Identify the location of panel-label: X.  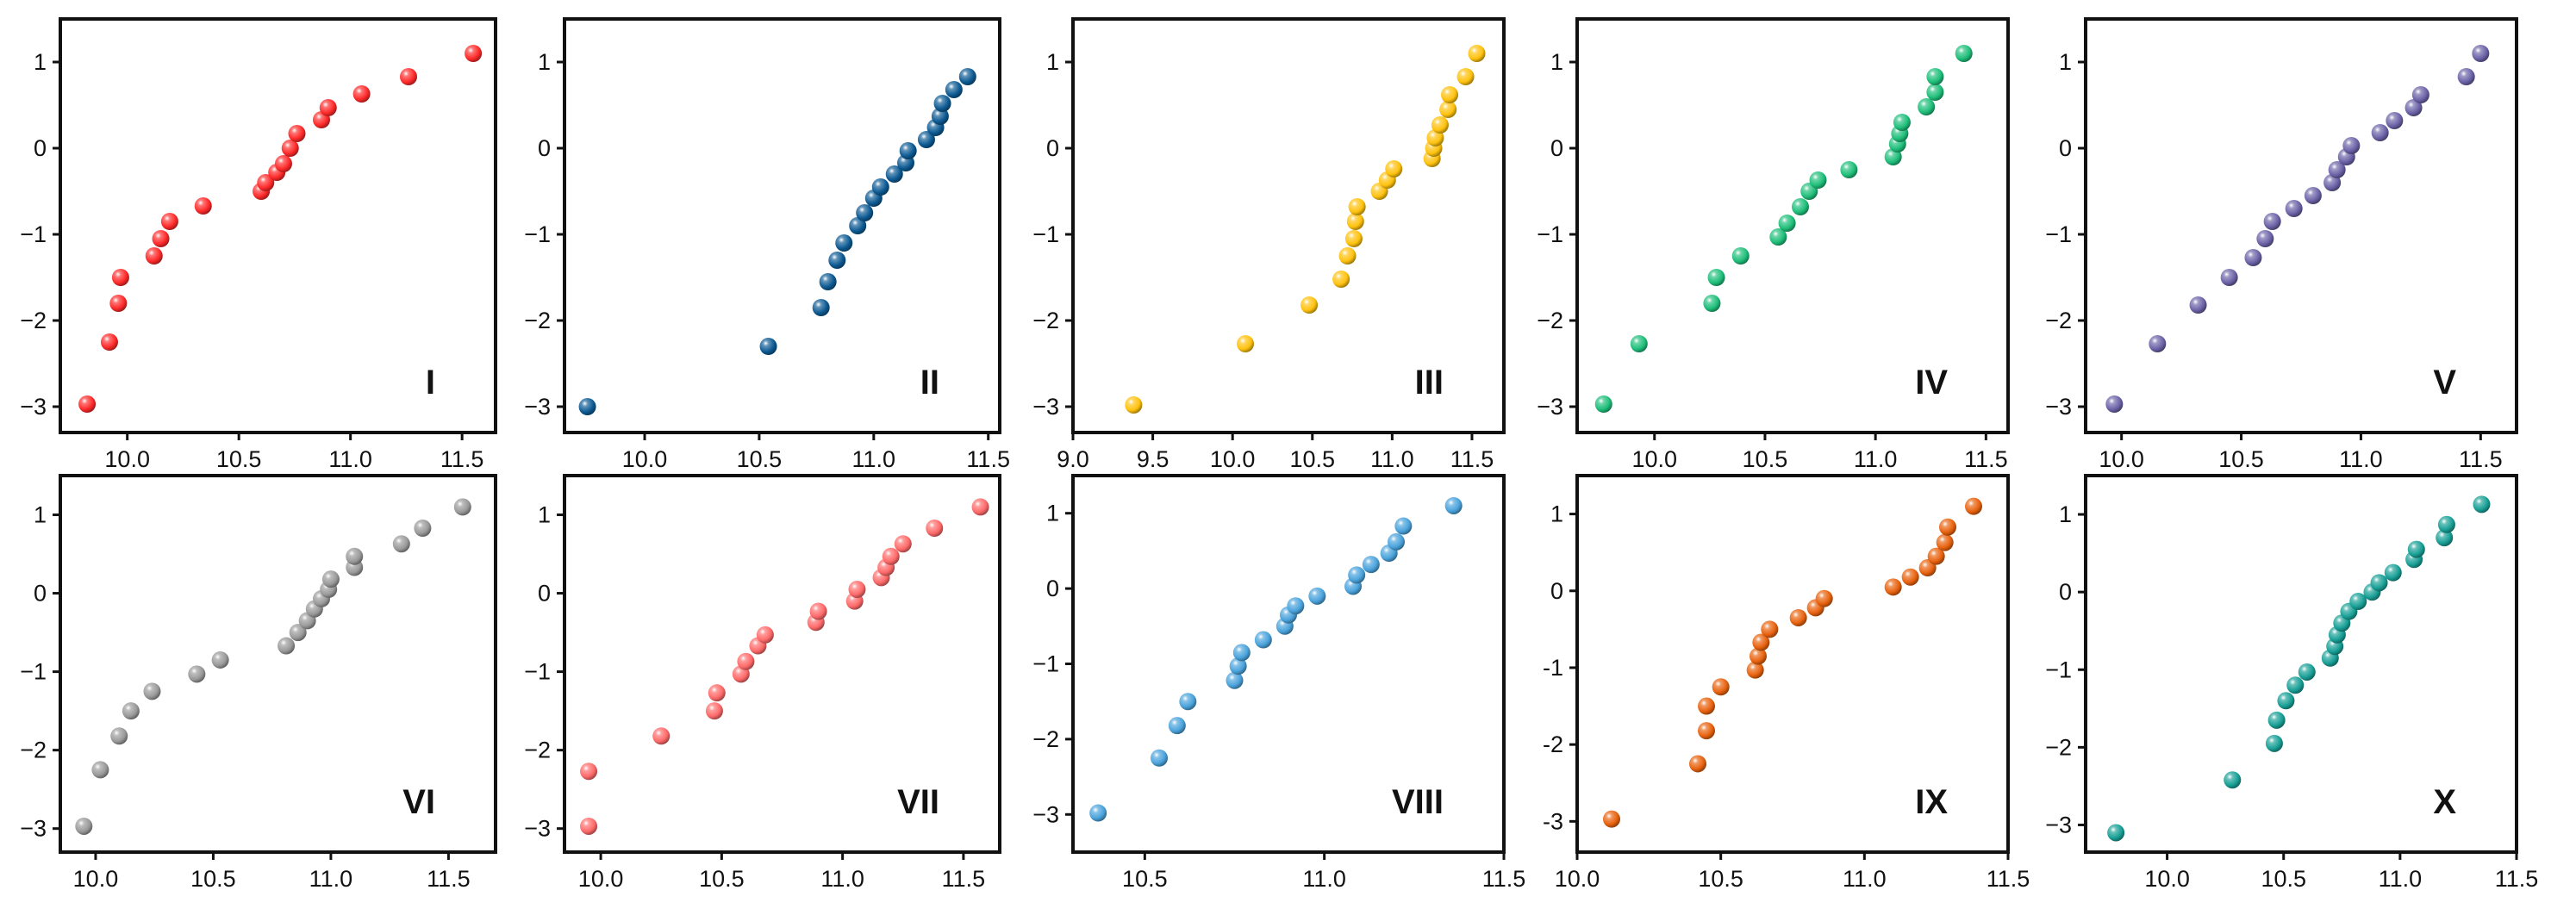
(2444, 802).